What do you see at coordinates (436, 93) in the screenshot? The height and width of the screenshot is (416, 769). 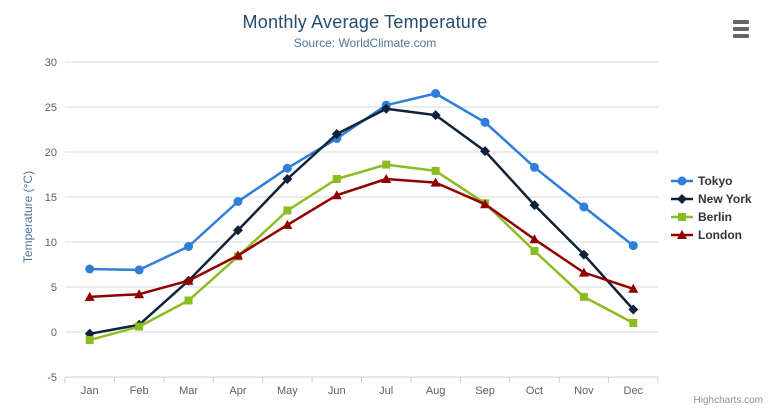 I see `data-point-tokyo-aug` at bounding box center [436, 93].